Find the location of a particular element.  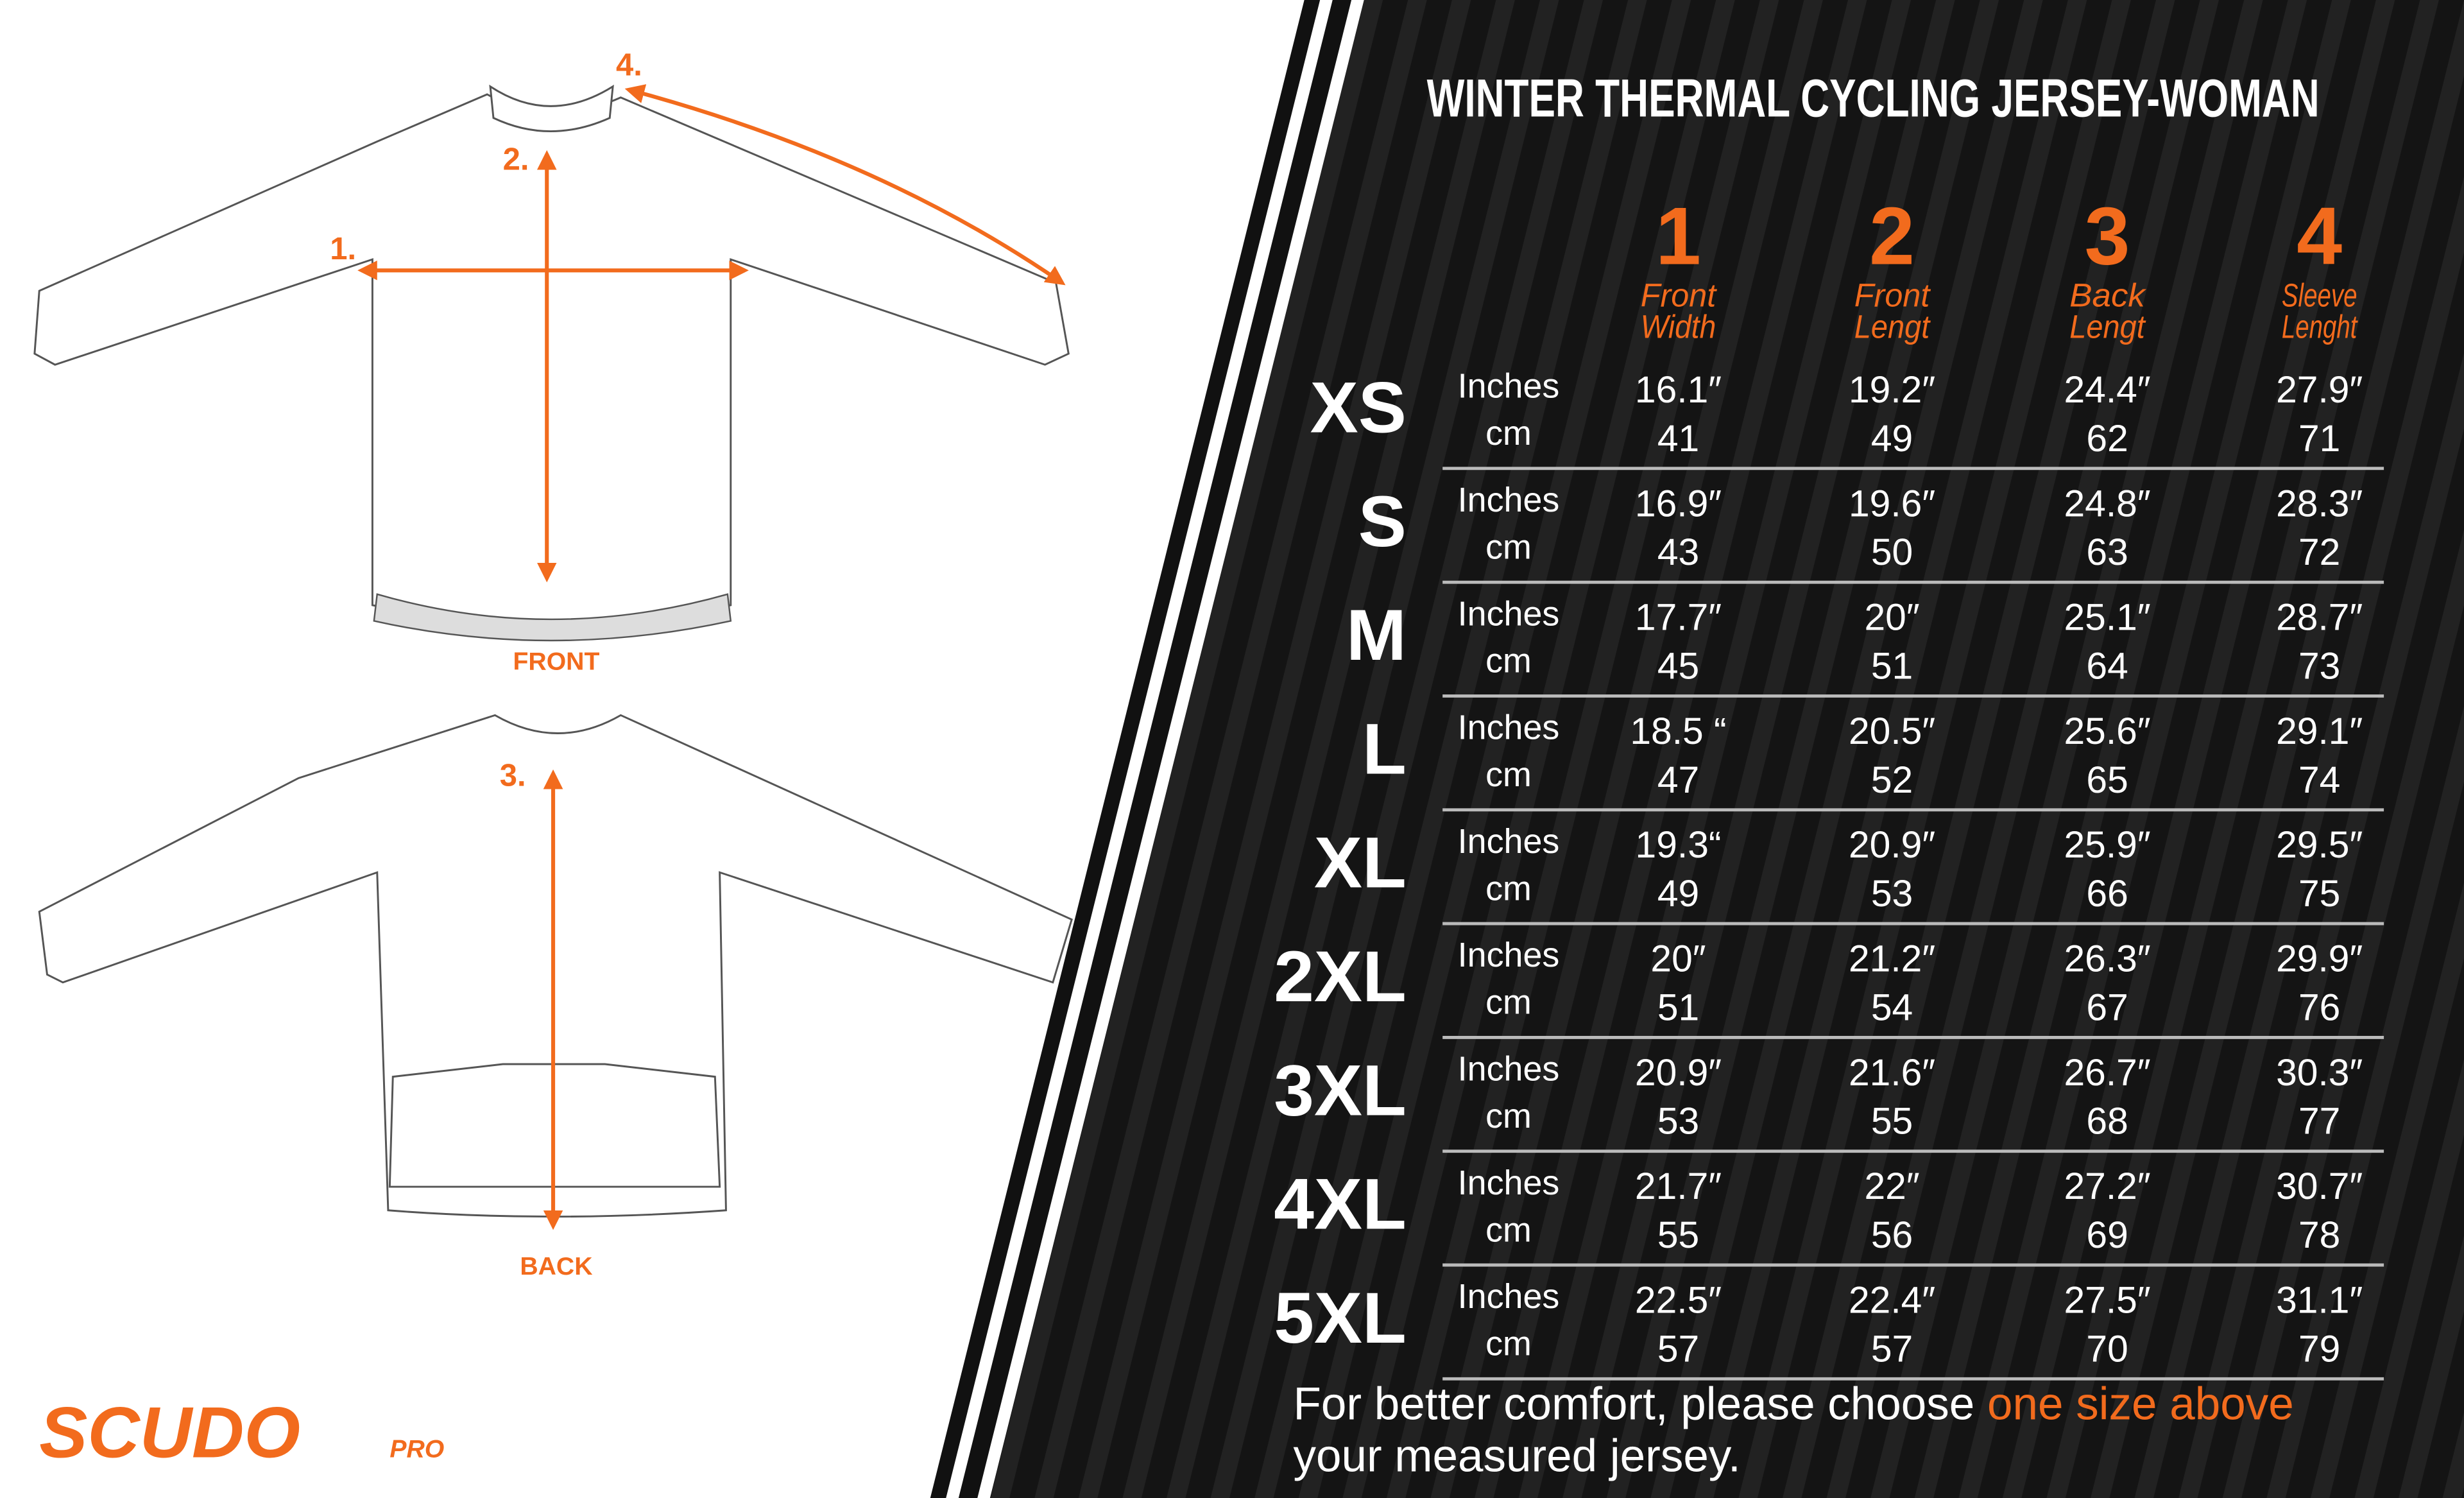

cm-value: 76 is located at coordinates (2319, 1007).